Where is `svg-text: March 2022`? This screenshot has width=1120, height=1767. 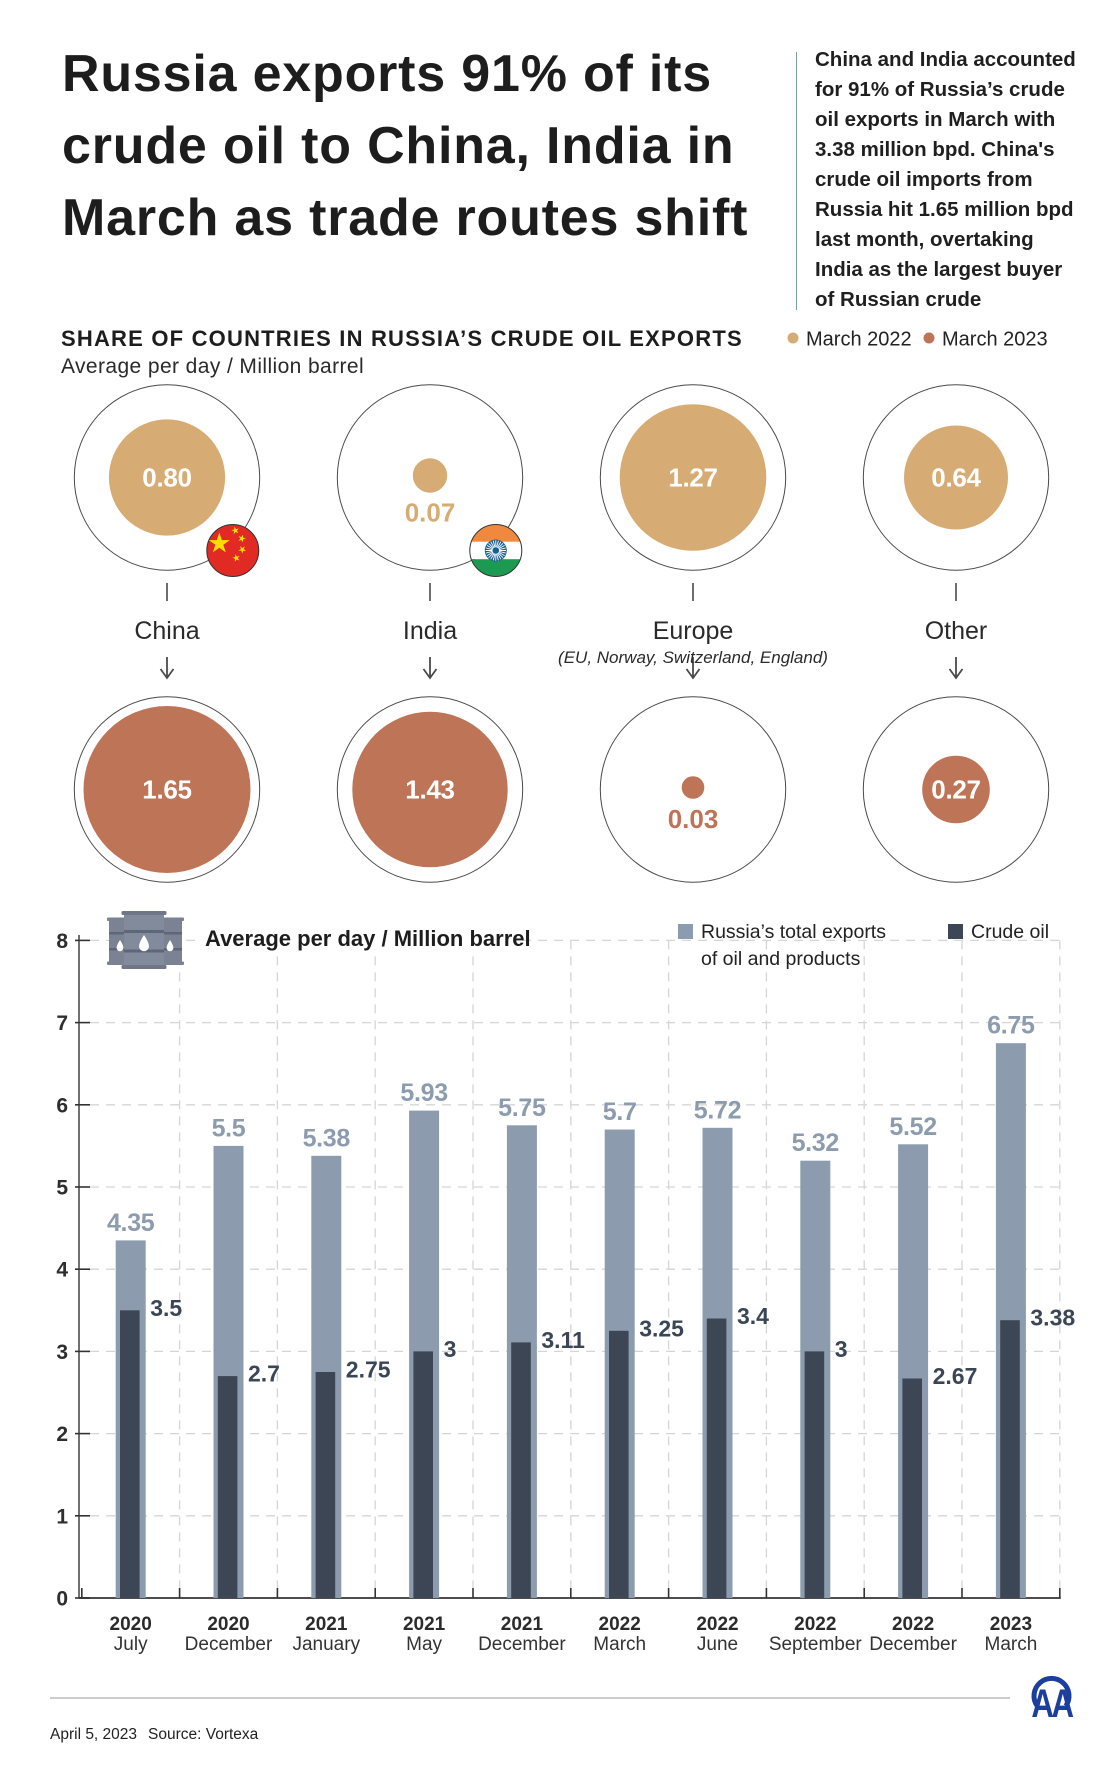 svg-text: March 2022 is located at coordinates (859, 340).